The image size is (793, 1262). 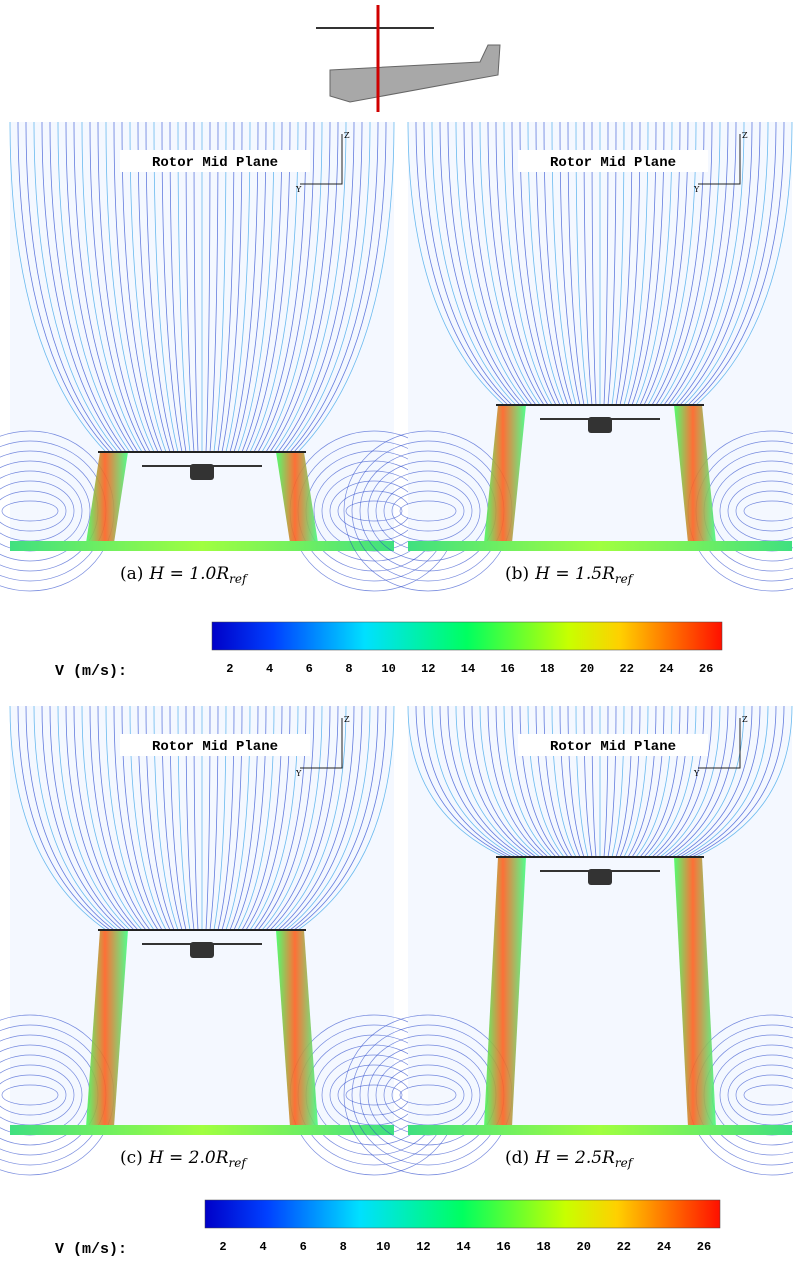 I want to click on caption-math: H = 1.0R, so click(x=188, y=574).